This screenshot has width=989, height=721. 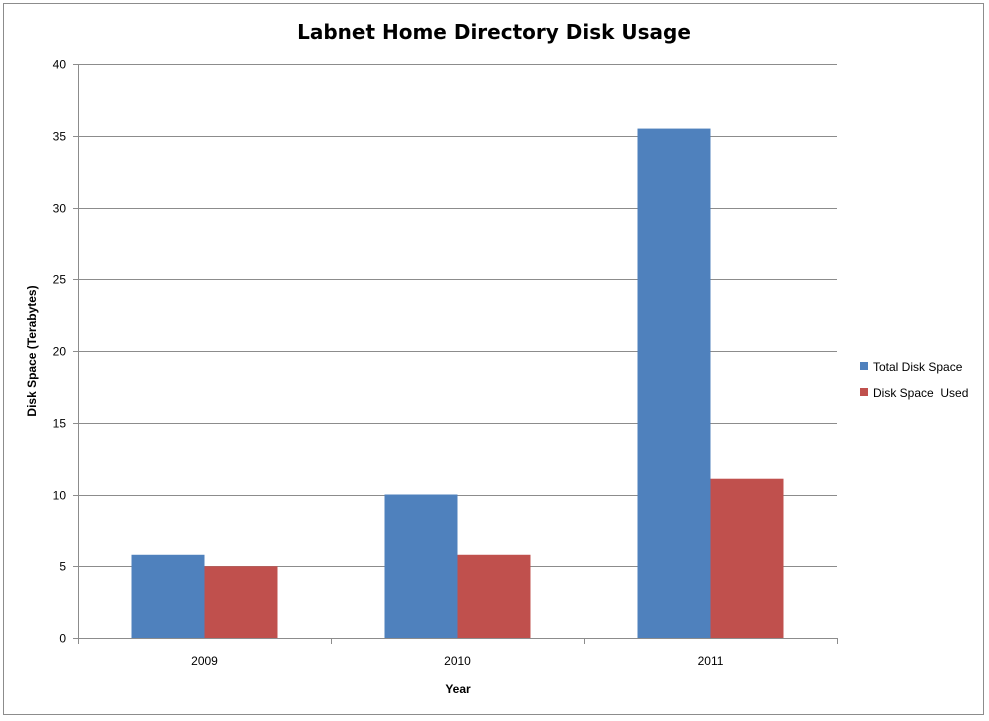 I want to click on bar-total-disk-space-2009, so click(x=168, y=596).